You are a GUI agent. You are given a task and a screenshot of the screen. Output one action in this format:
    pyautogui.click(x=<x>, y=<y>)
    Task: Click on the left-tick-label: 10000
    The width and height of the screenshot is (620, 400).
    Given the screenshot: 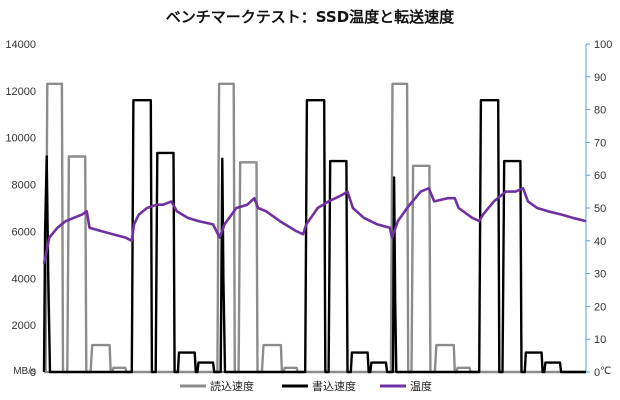 What is the action you would take?
    pyautogui.click(x=20, y=139)
    